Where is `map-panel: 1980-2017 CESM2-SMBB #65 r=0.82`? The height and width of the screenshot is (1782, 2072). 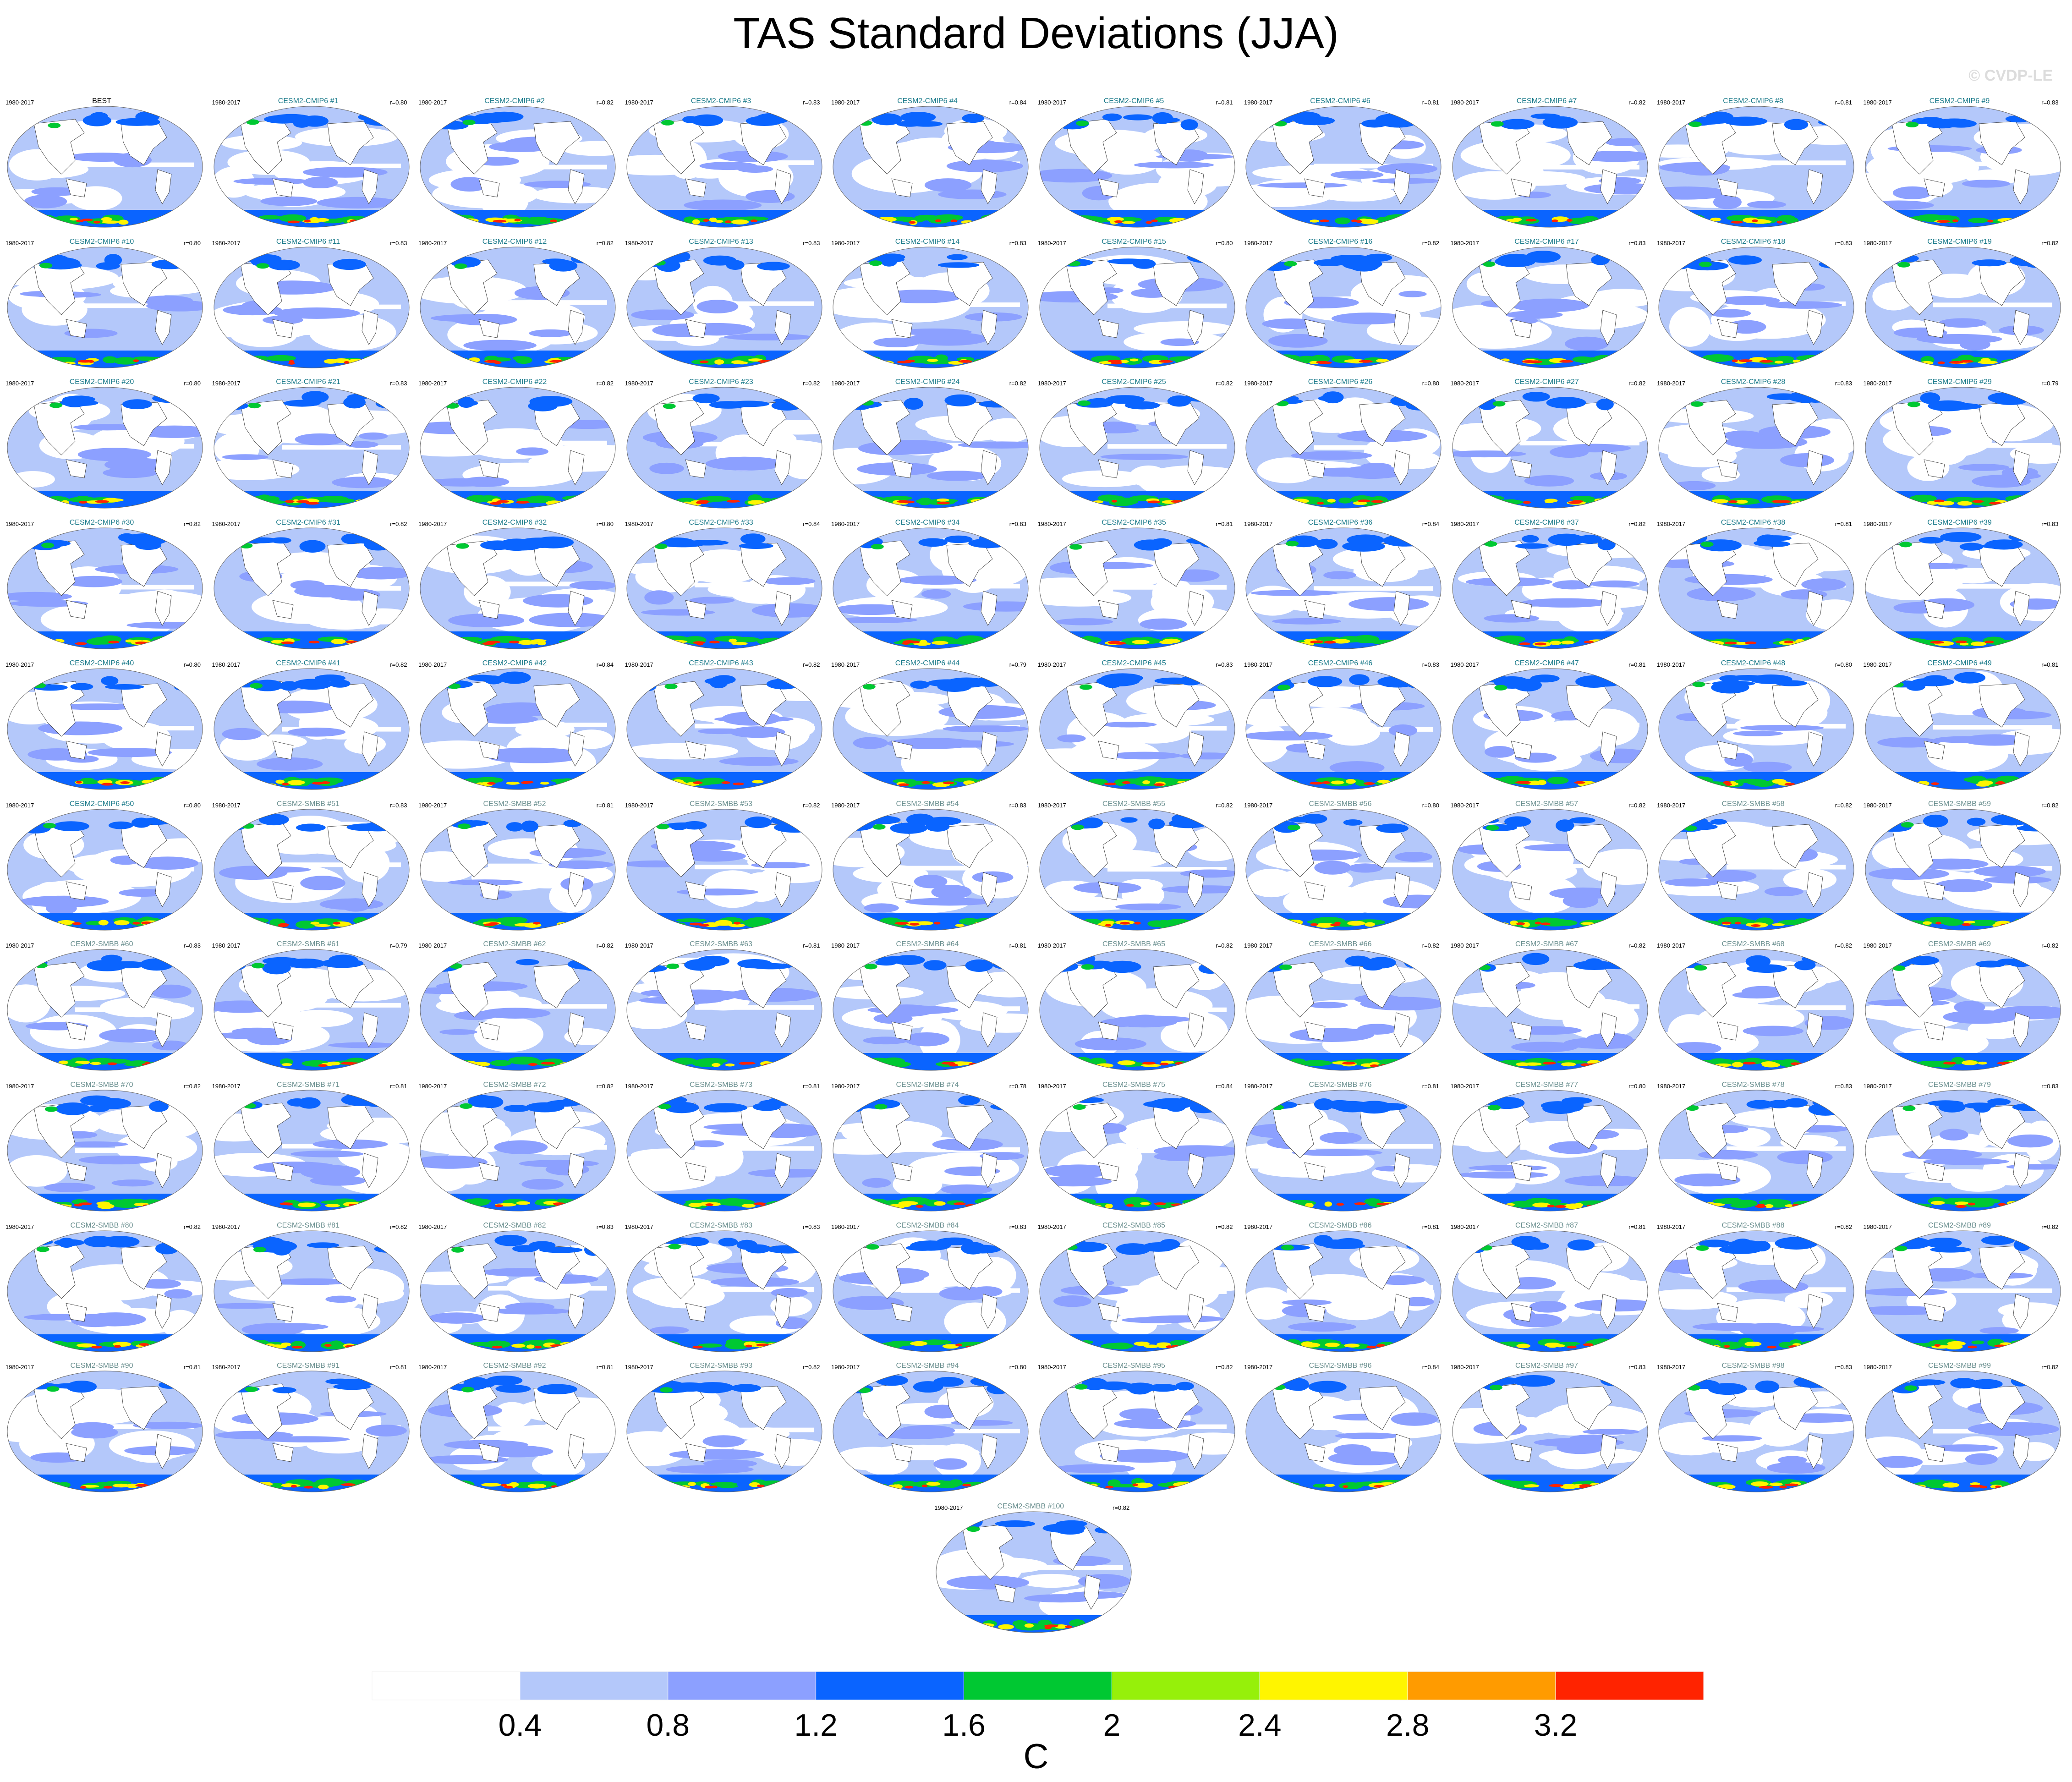
map-panel: 1980-2017 CESM2-SMBB #65 r=0.82 is located at coordinates (1136, 1009).